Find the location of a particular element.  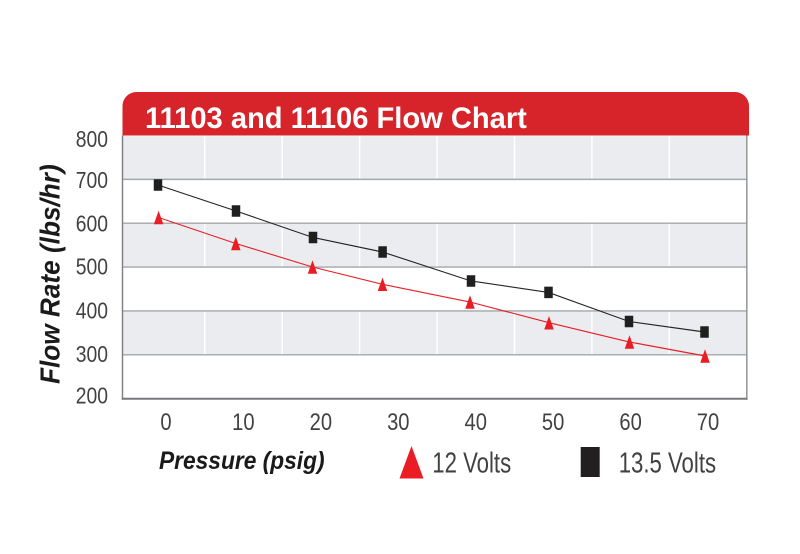

svg-text: 0 is located at coordinates (165, 421).